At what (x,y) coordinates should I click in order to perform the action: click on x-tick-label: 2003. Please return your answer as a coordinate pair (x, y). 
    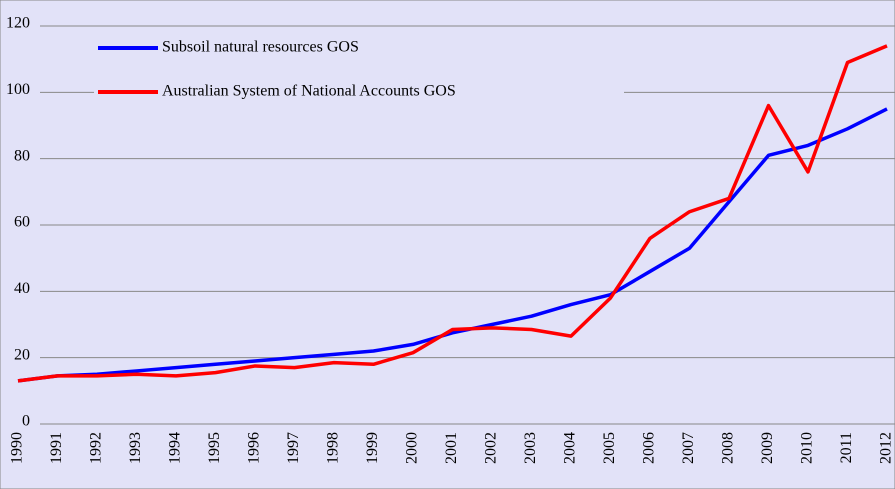
    Looking at the image, I should click on (530, 448).